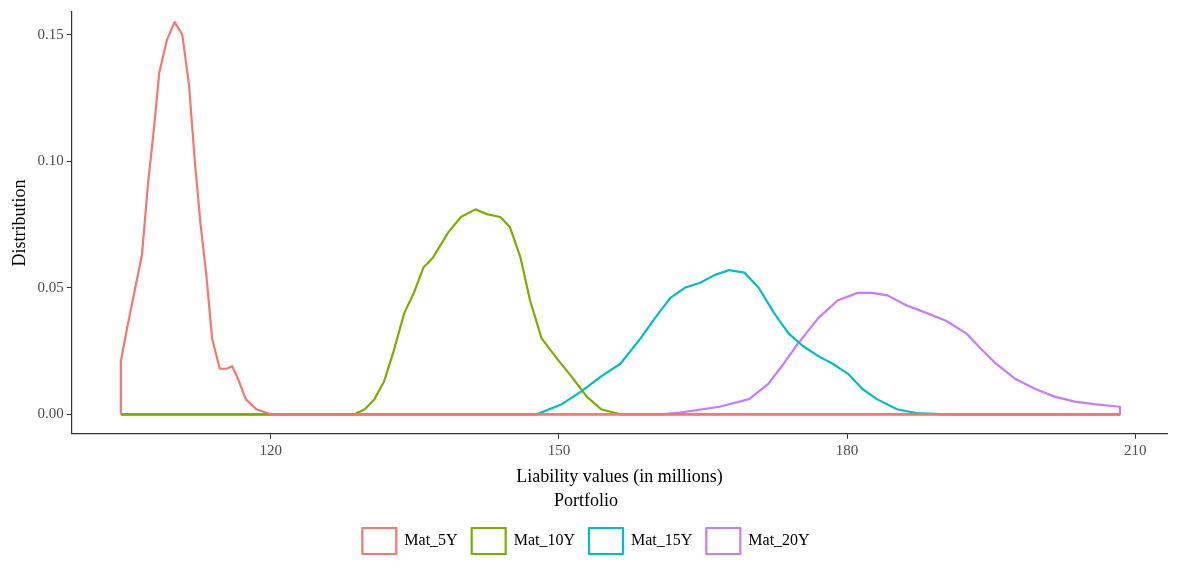  I want to click on y-tick-label: 0.15, so click(50, 33).